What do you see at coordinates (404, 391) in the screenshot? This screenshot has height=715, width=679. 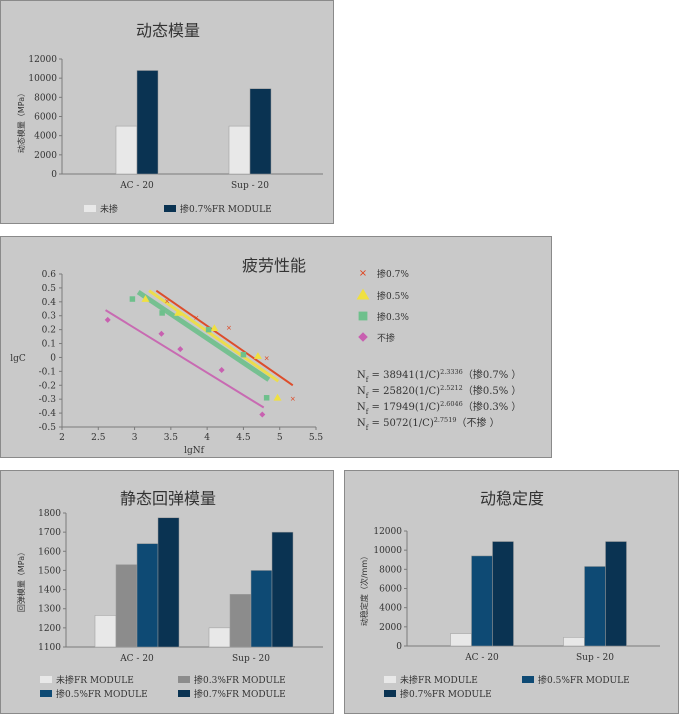 I see `equation-body: = 25820(1/C)` at bounding box center [404, 391].